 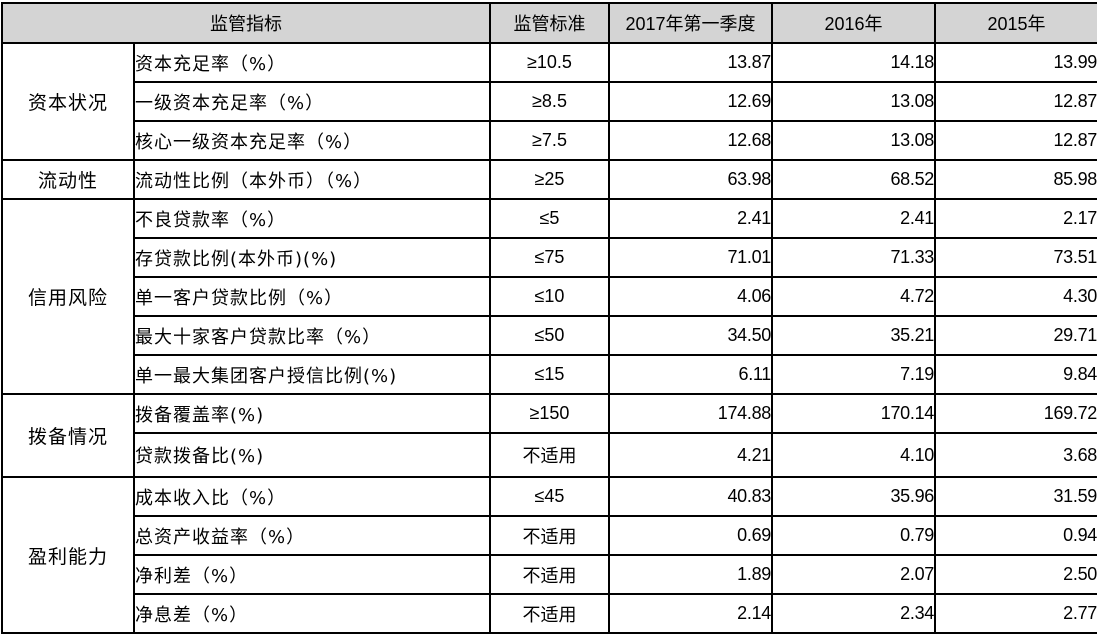 I want to click on indicator-name: 拨备覆盖率(%), so click(x=312, y=413).